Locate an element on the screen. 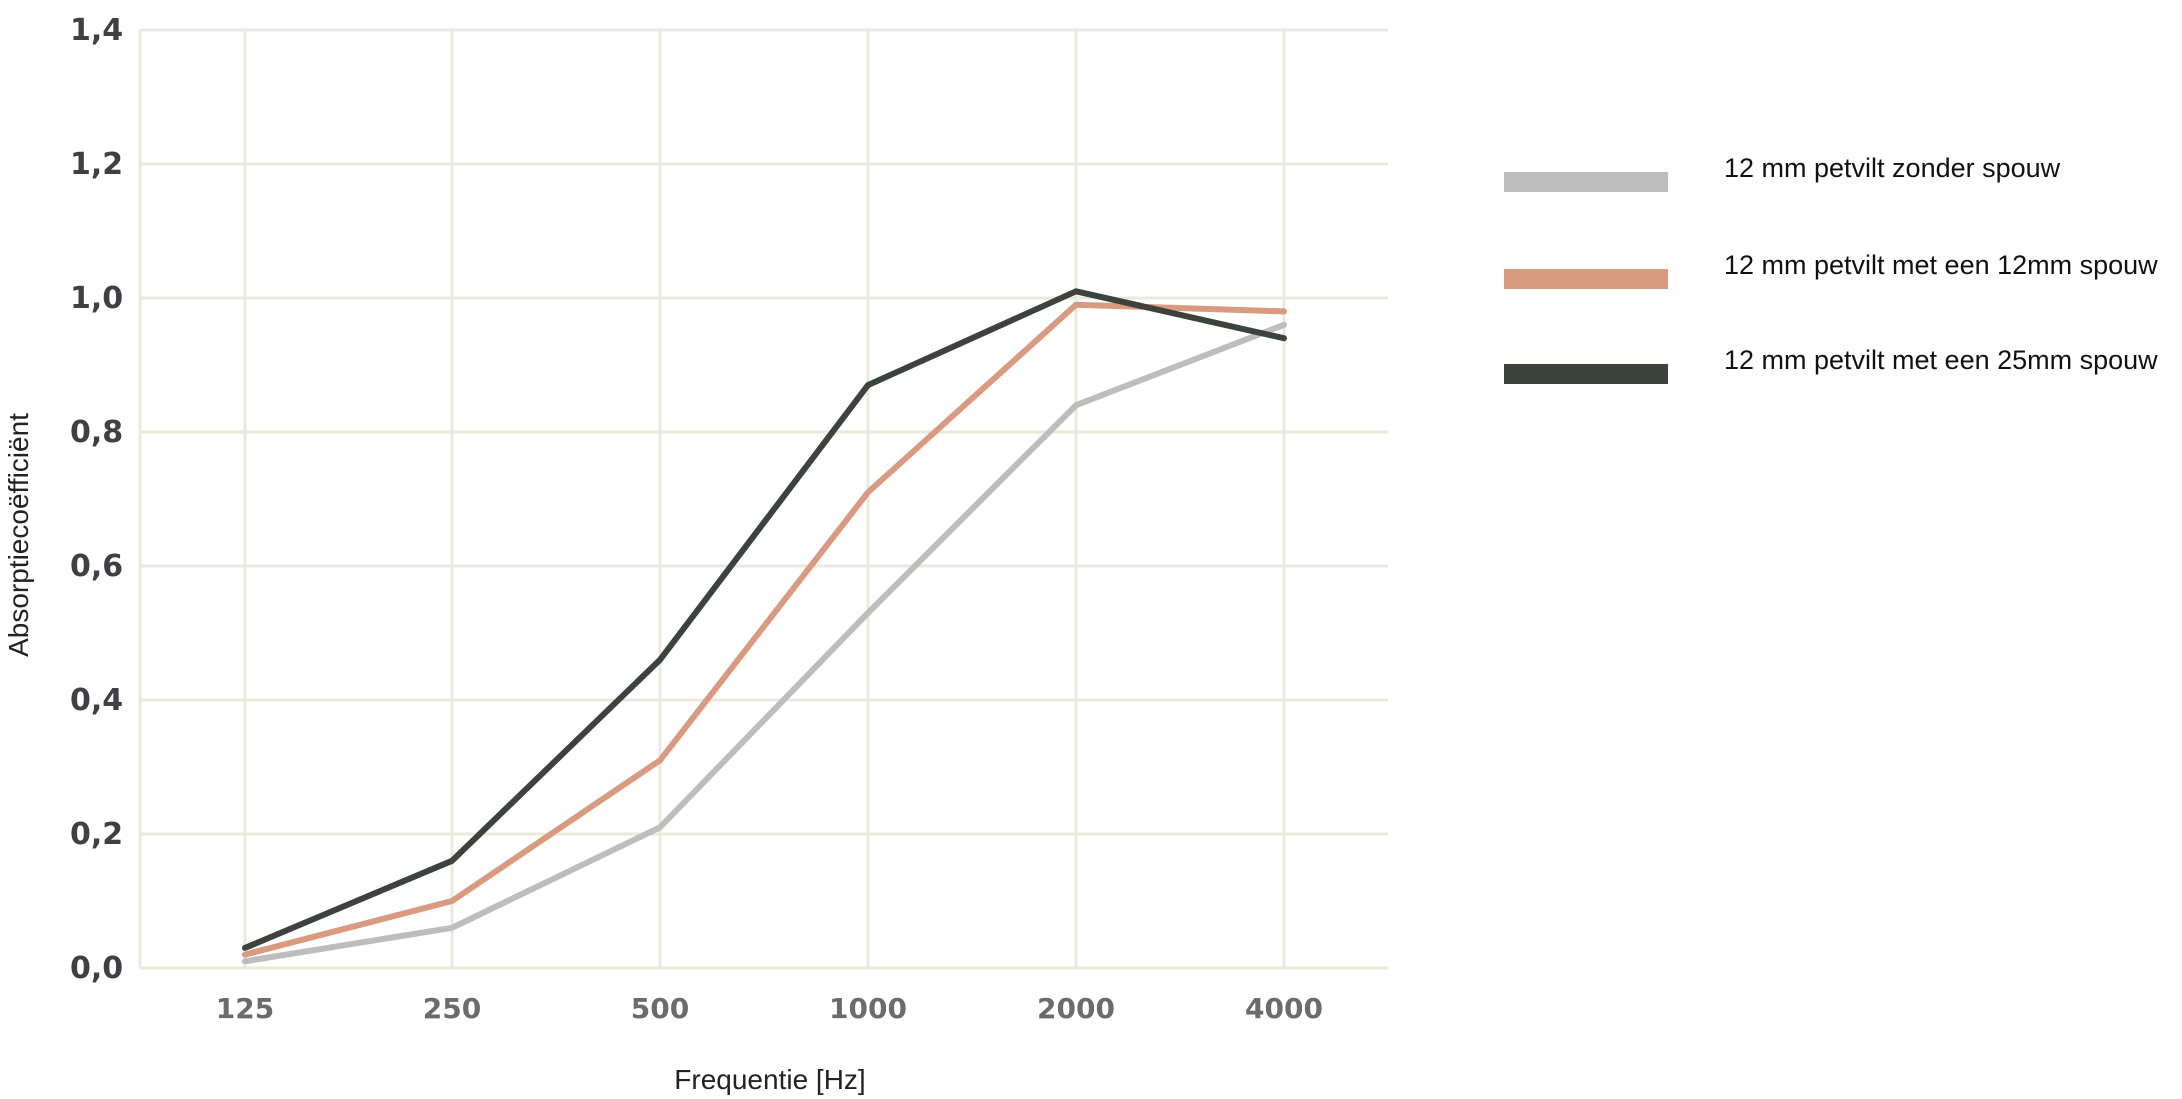  y-tick-label: 0,0 is located at coordinates (96, 968).